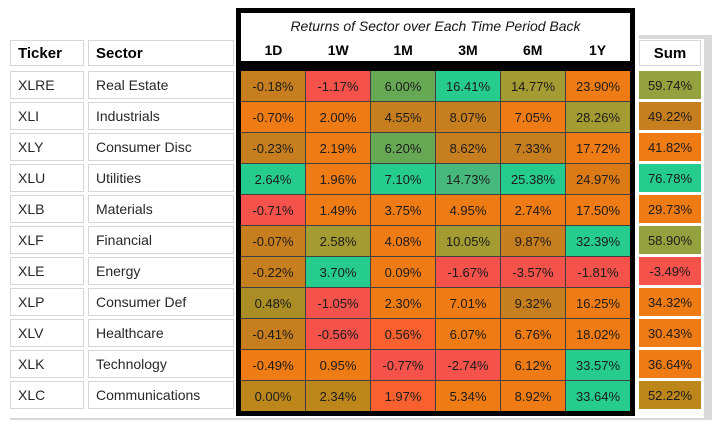  I want to click on heat-cell-xlc-1d: 0.00%, so click(273, 396).